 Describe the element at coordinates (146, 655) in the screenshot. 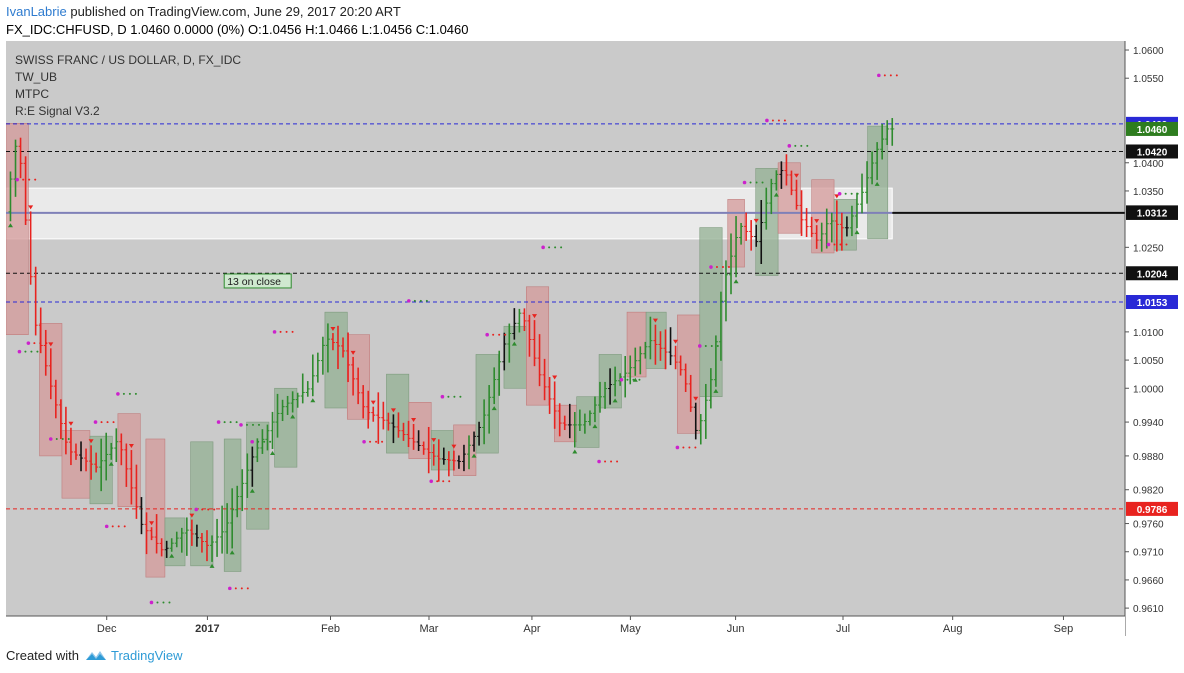

I see `tradingview-link: TradingView` at that location.